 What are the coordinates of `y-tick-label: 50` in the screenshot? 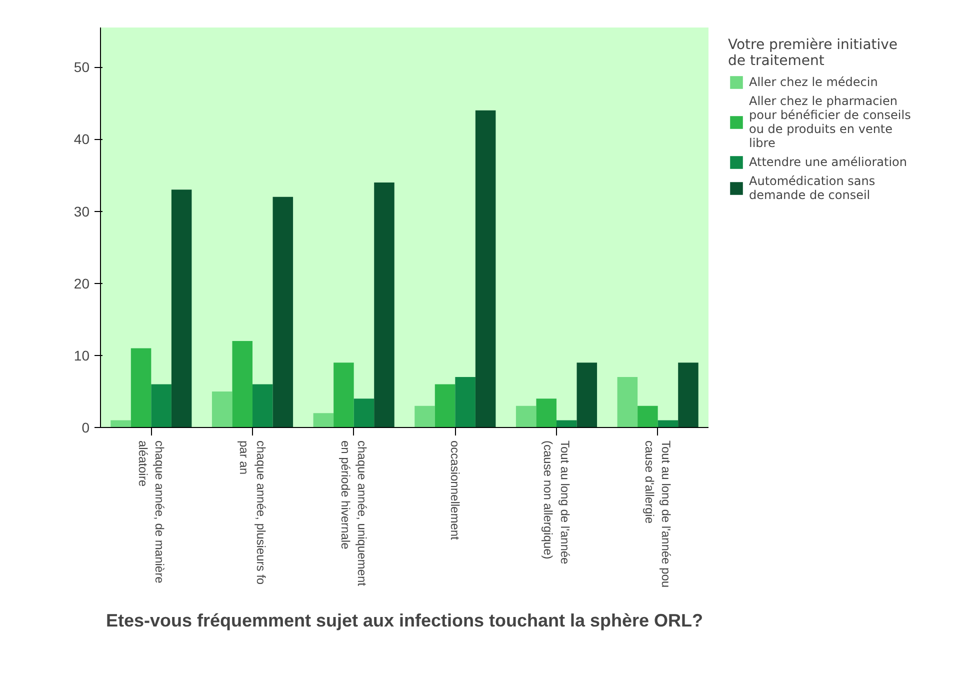 It's located at (82, 67).